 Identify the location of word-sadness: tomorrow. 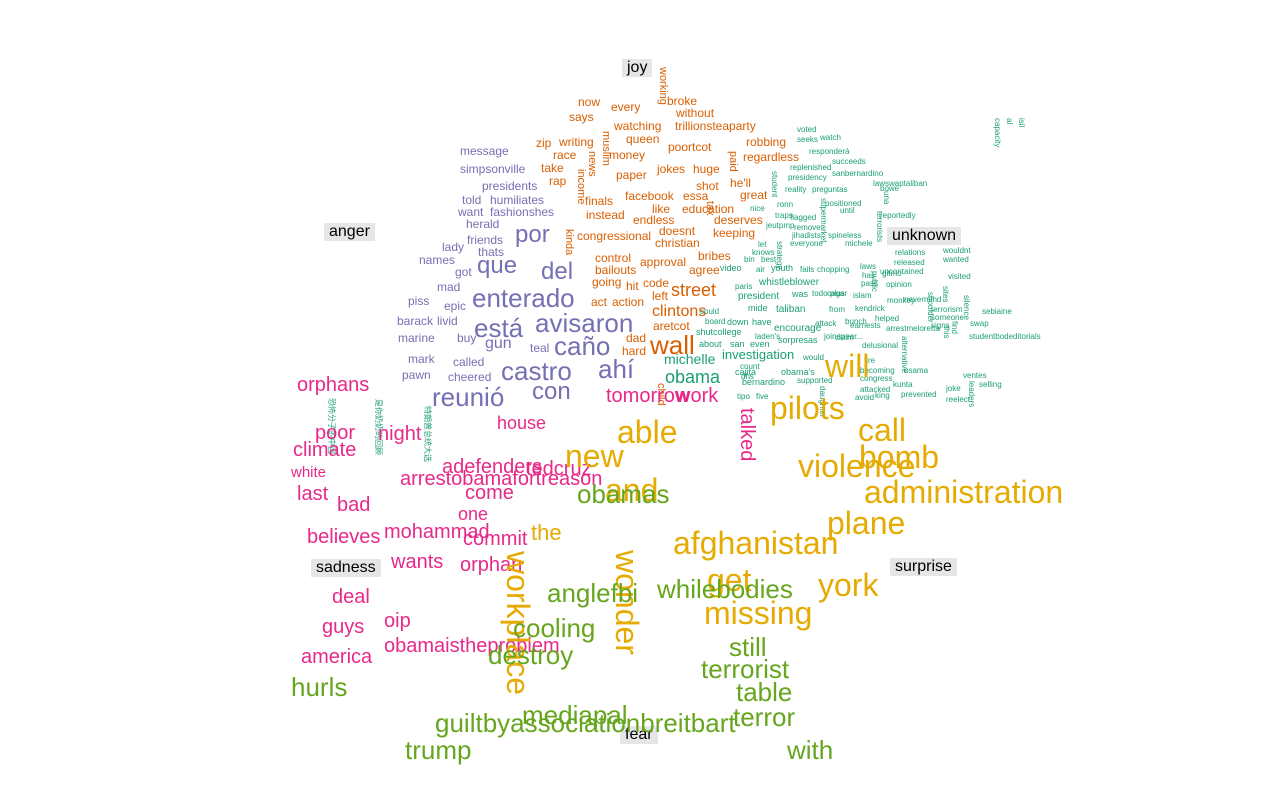
(648, 396).